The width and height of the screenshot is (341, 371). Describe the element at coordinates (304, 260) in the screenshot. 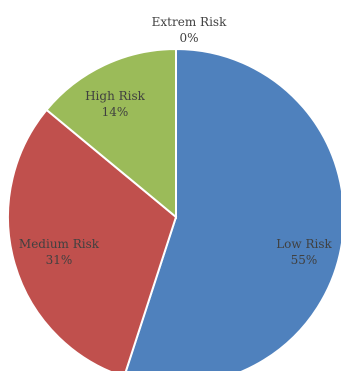

I see `slice-value-low-risk: 55%` at that location.